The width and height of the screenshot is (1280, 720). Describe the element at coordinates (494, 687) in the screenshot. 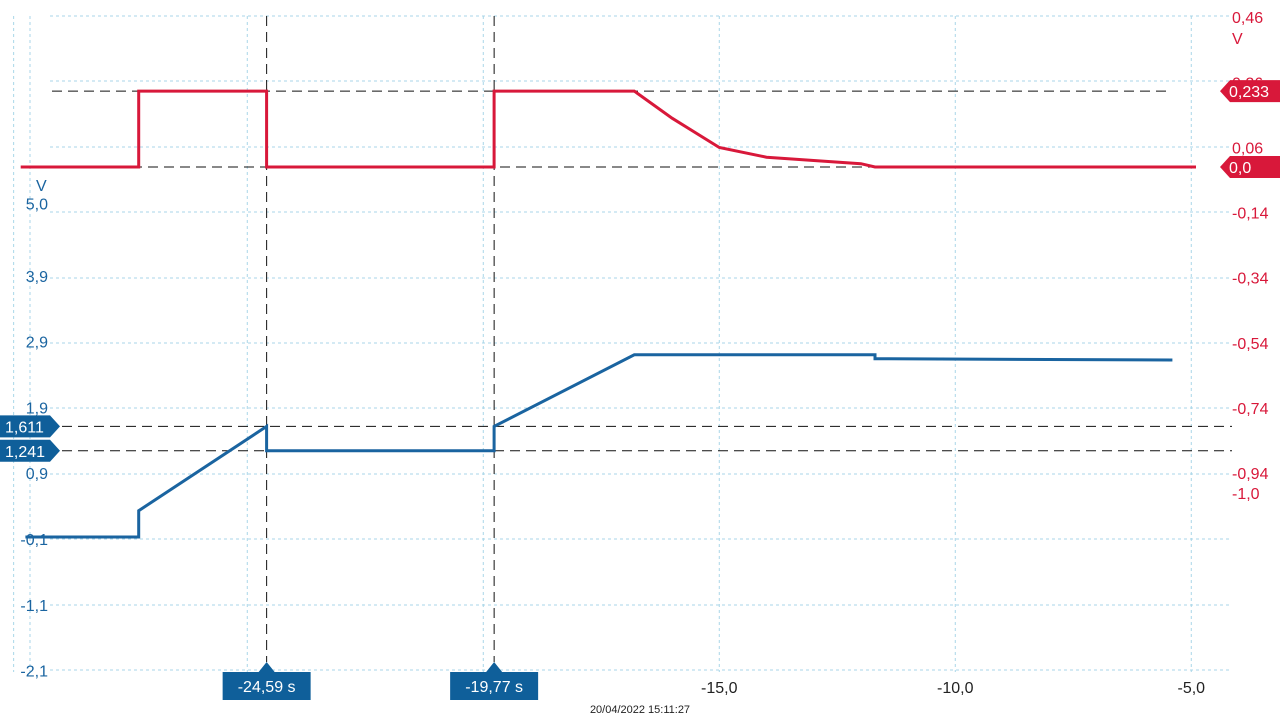

I see `cursor-badge-label: -19,77 s` at that location.